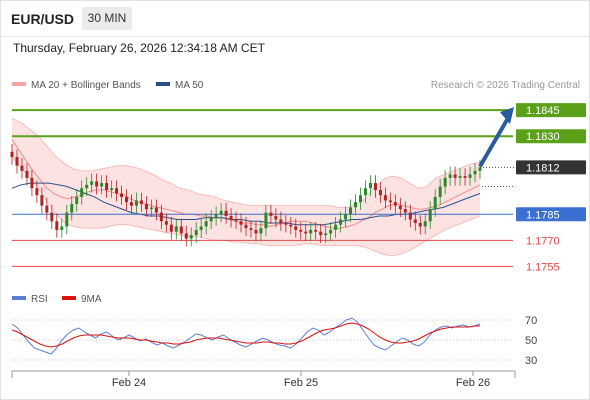  Describe the element at coordinates (76, 85) in the screenshot. I see `legend-ma20: MA 20 + Bollinger Bands` at that location.